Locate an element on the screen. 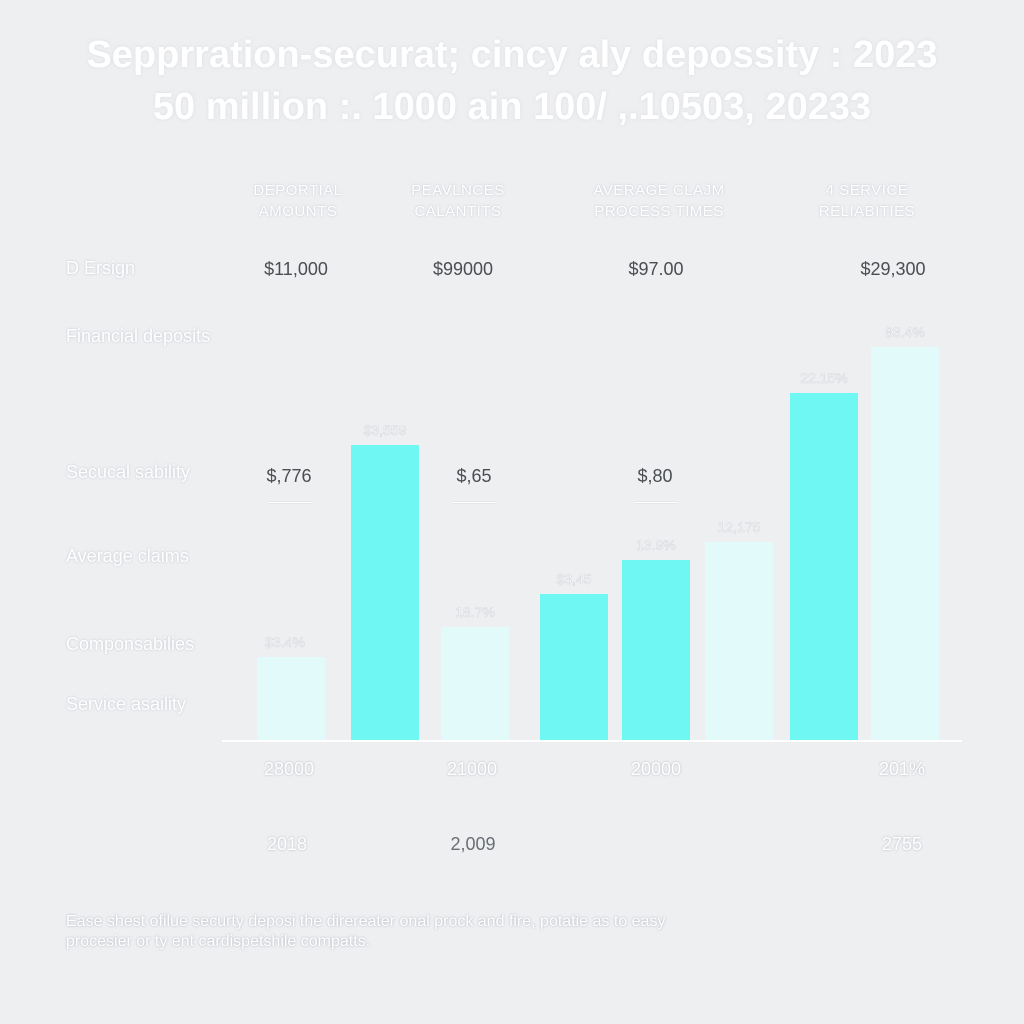 This screenshot has height=1024, width=1024. column-header-deposit-amounts: DEPORTIAL AMOUNTS is located at coordinates (298, 201).